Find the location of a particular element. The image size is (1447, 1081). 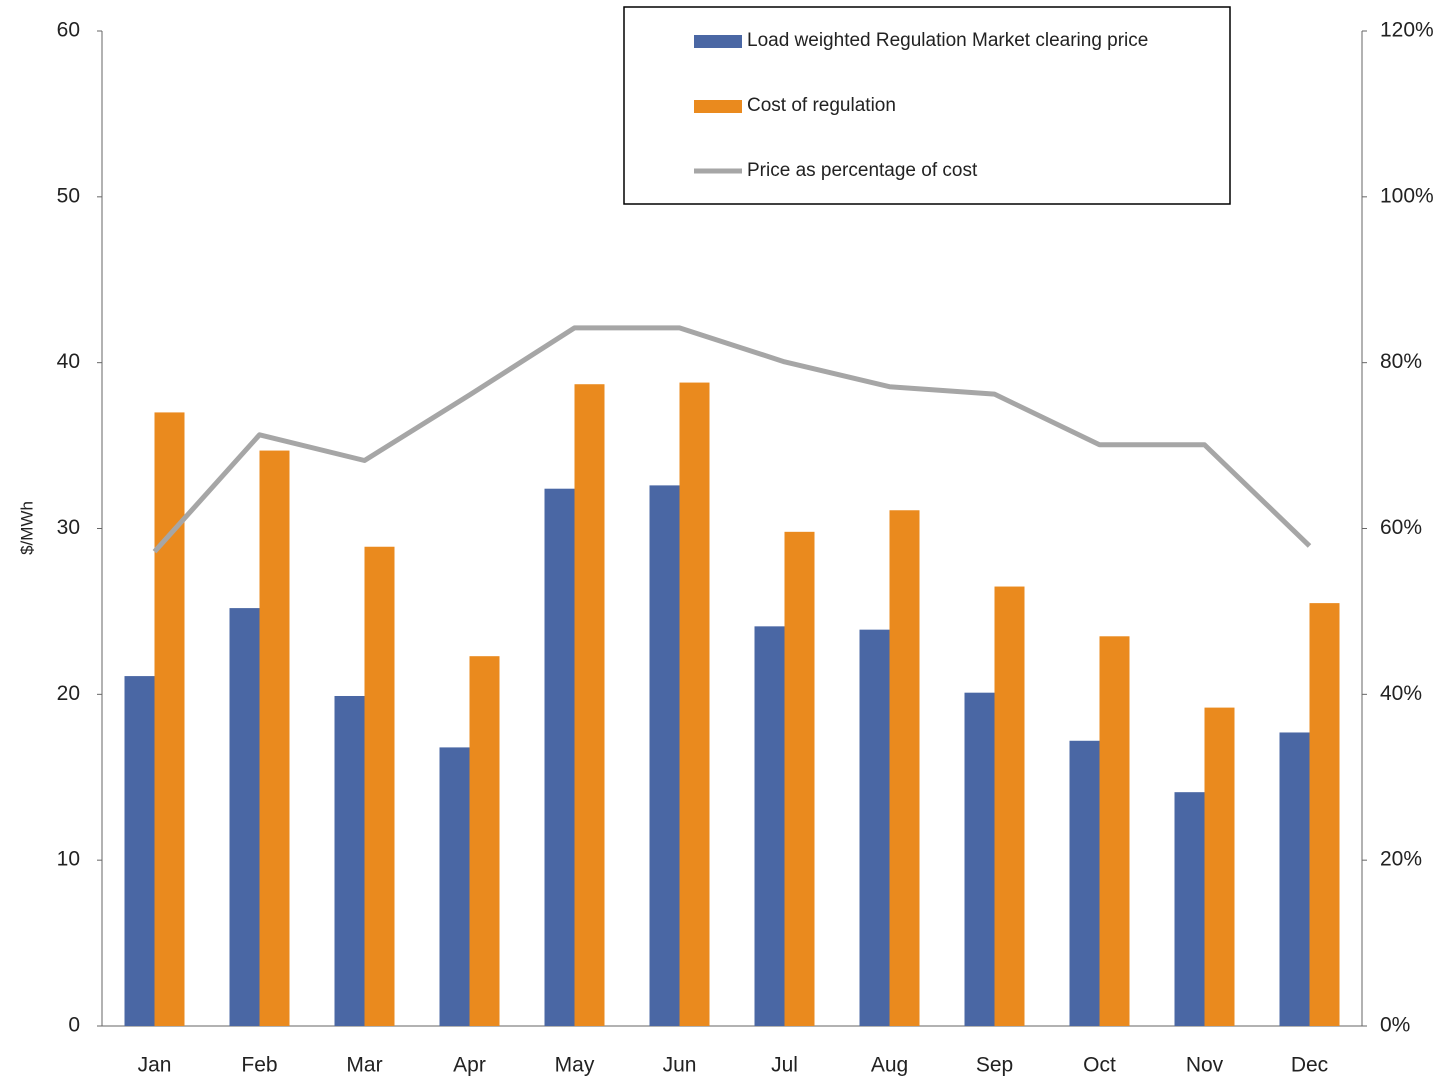

y-tick-label: 10 is located at coordinates (68, 859).